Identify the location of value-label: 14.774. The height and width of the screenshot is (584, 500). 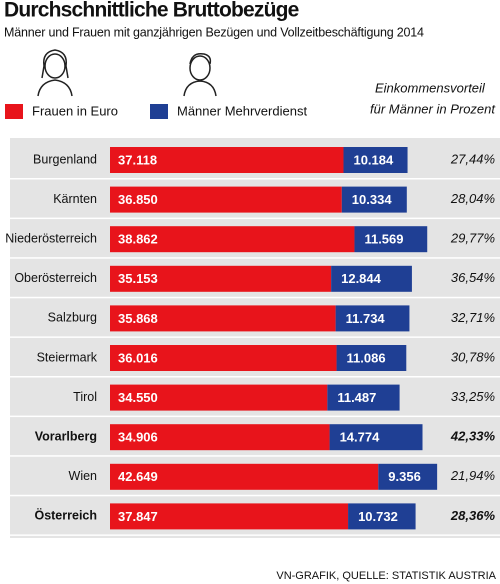
(360, 437).